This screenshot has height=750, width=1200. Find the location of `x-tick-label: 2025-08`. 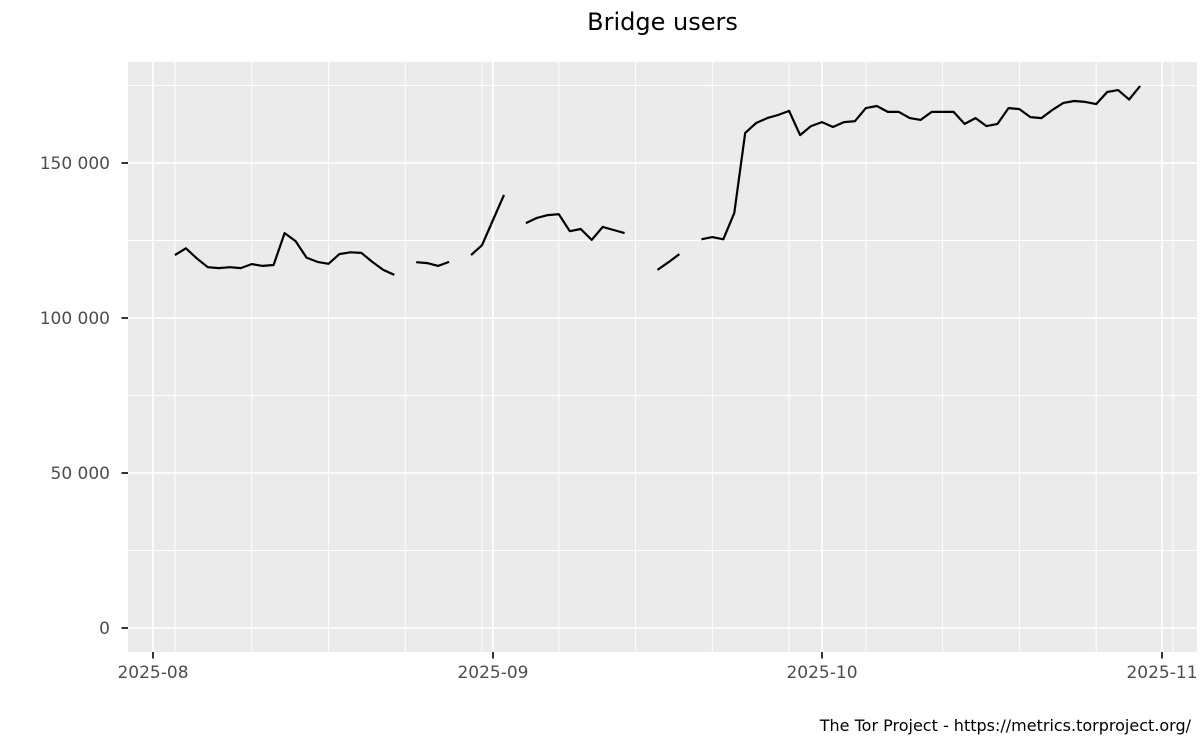

x-tick-label: 2025-08 is located at coordinates (152, 673).